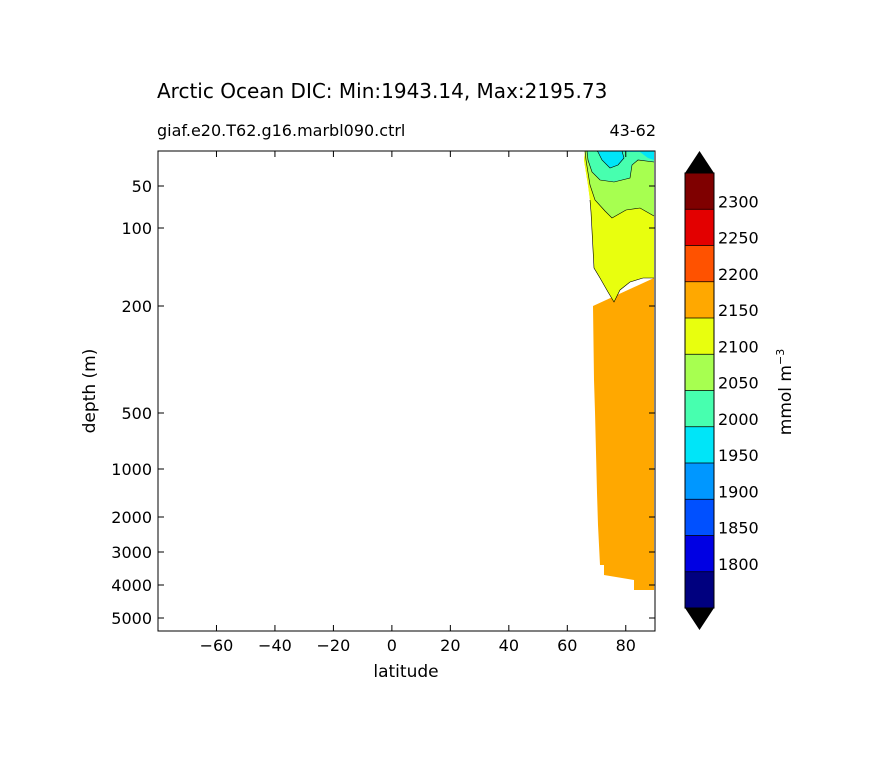 This screenshot has width=875, height=766. What do you see at coordinates (699, 619) in the screenshot?
I see `colorbar-extend-min` at bounding box center [699, 619].